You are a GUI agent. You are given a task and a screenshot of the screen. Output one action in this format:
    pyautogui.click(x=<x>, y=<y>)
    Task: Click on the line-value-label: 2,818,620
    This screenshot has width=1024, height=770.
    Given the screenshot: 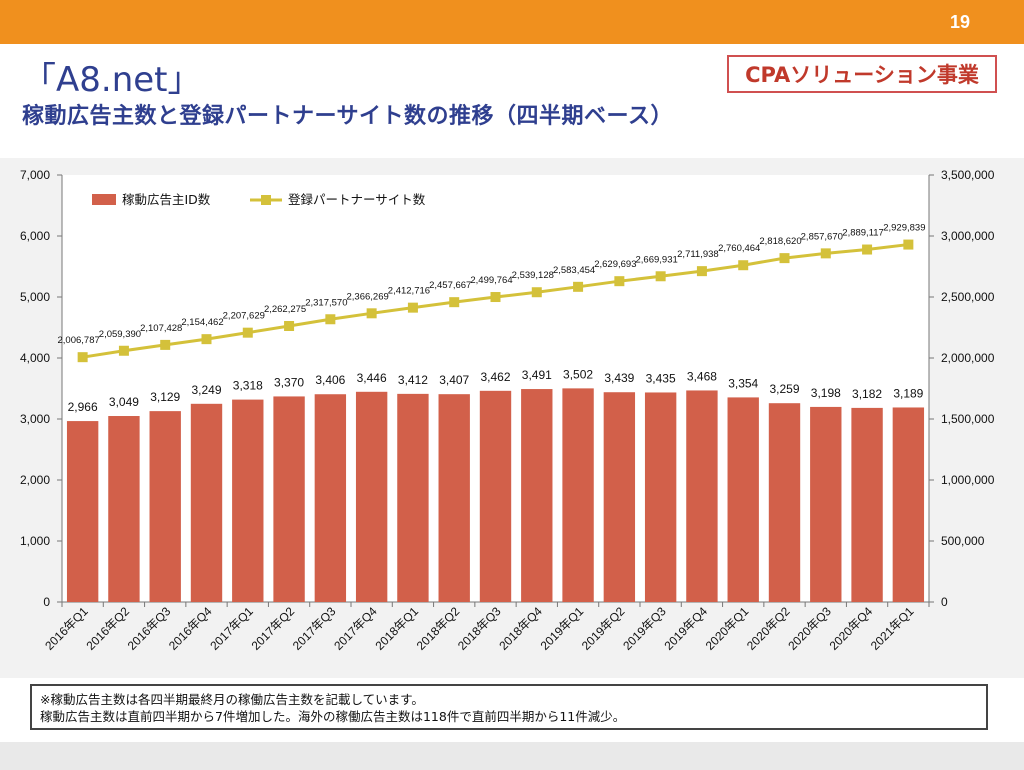 What is the action you would take?
    pyautogui.click(x=780, y=241)
    